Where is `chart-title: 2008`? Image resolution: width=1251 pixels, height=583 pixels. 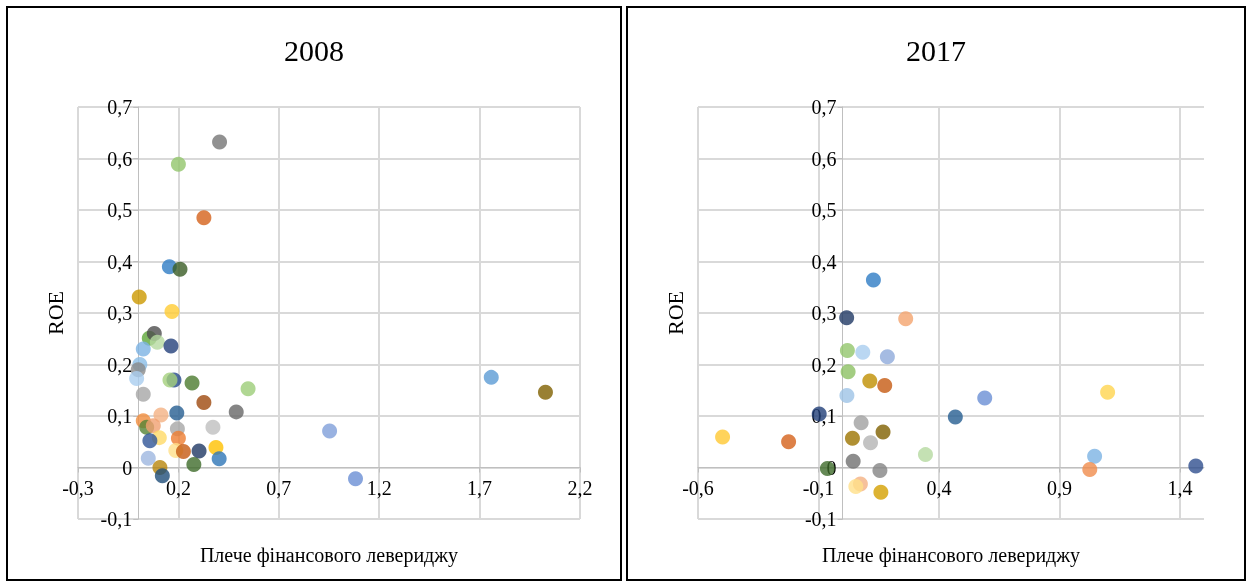 chart-title: 2008 is located at coordinates (314, 50).